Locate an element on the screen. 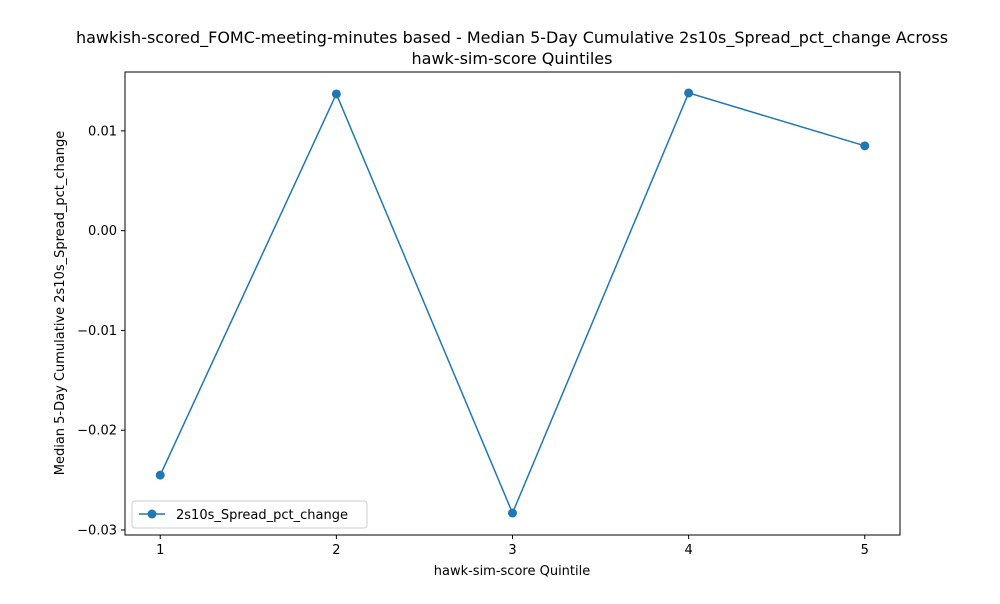 The image size is (1000, 604). x-axis-label: hawk-sim-score Quintile is located at coordinates (512, 571).